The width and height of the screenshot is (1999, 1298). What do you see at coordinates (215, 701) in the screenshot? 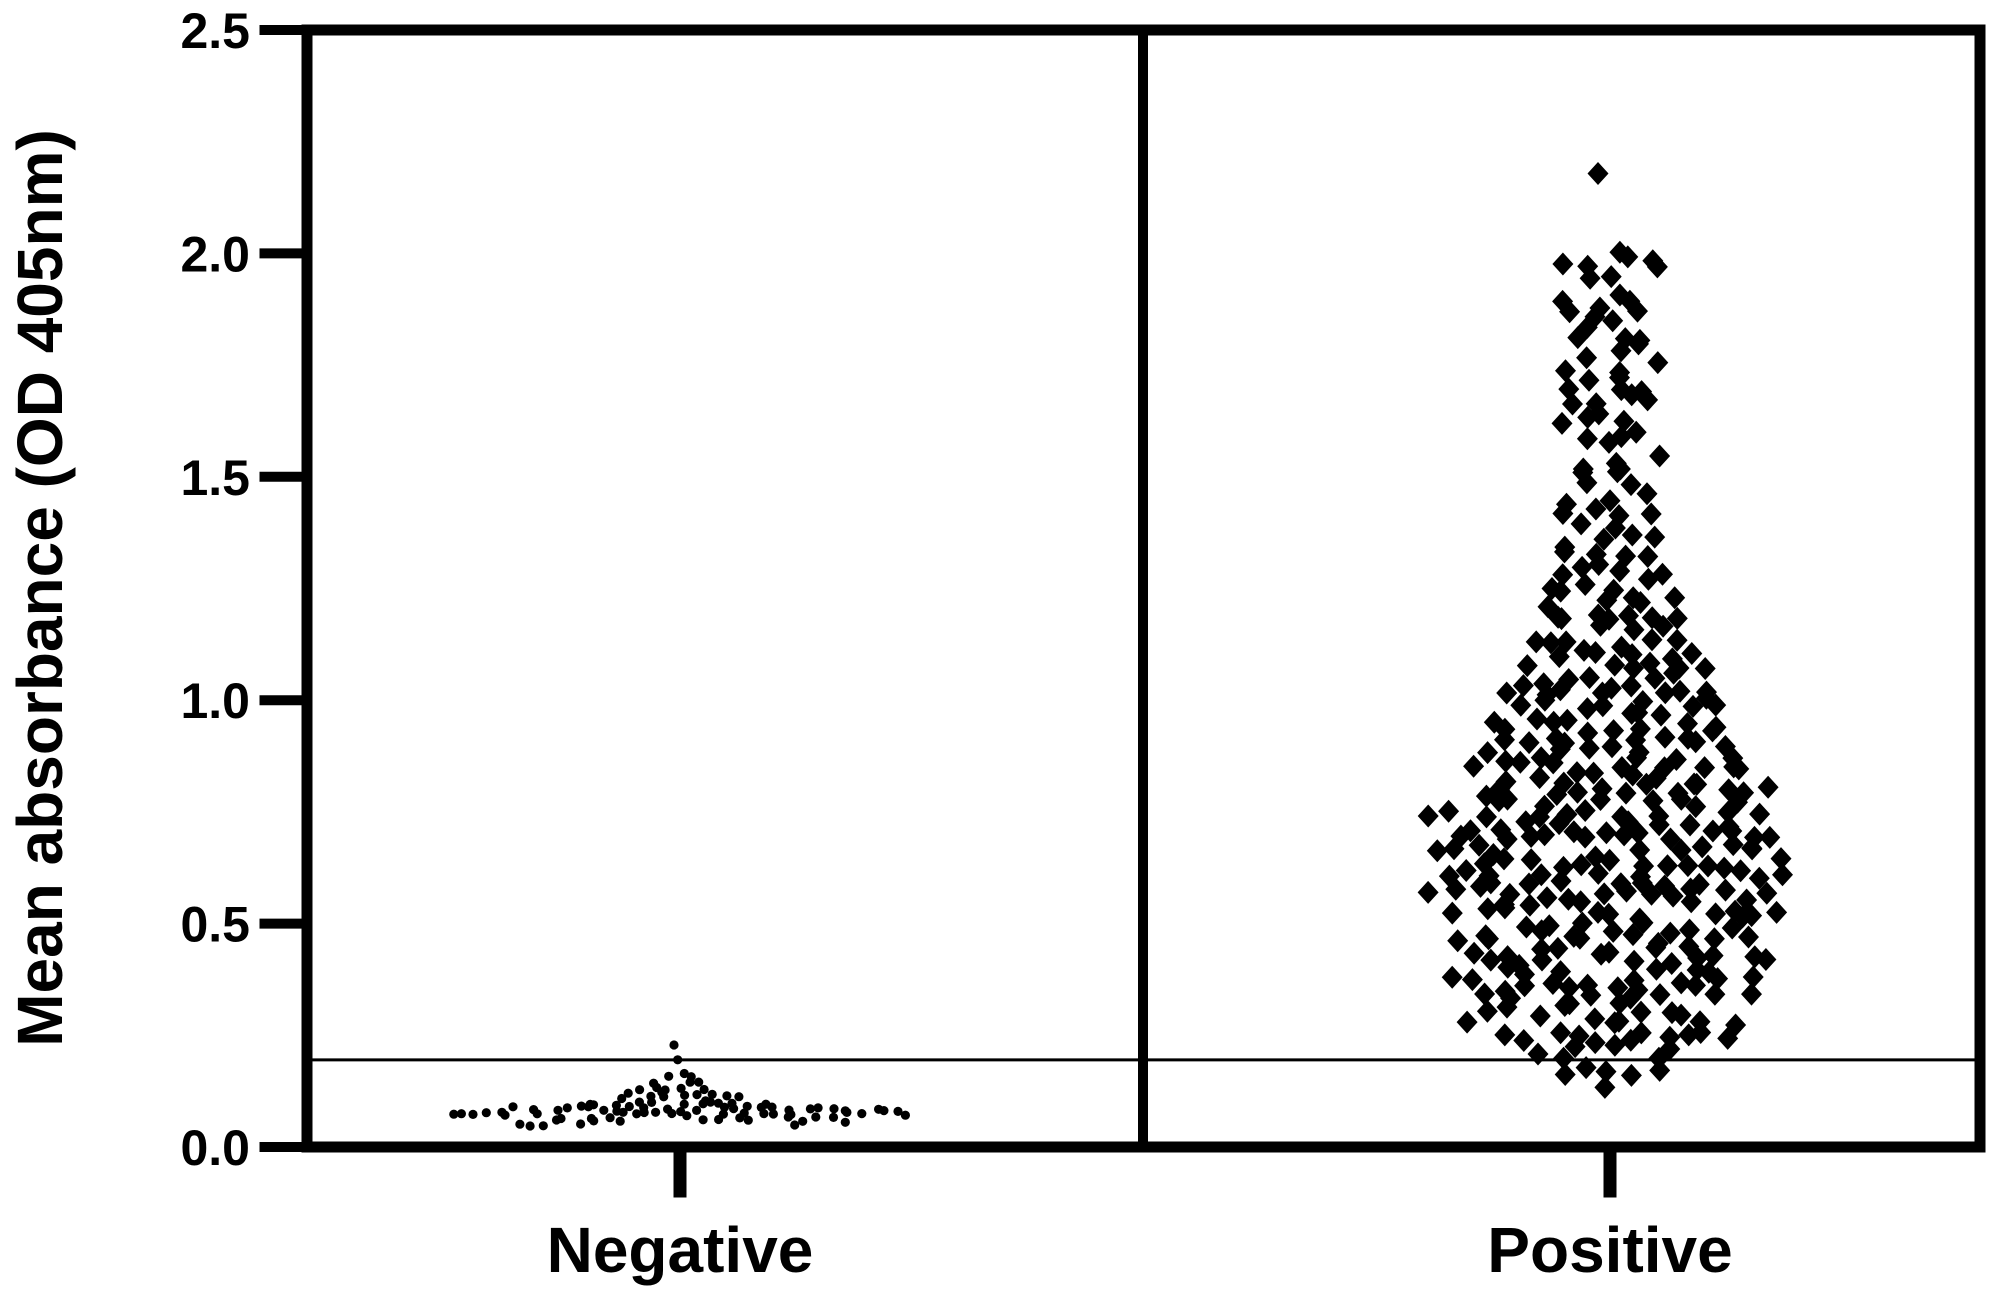
I see `y-tick-label: 1.0` at bounding box center [215, 701].